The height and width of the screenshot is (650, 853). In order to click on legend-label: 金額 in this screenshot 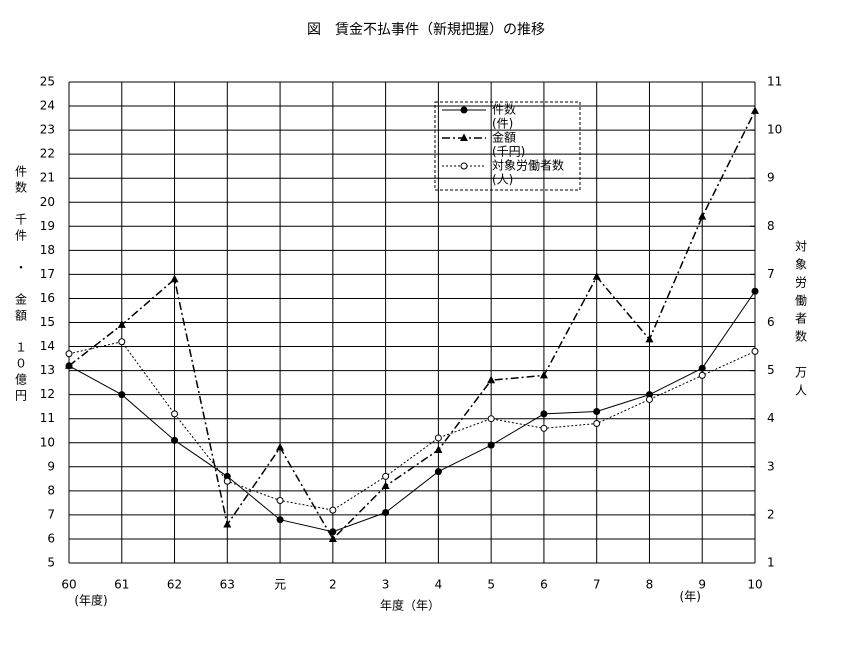, I will do `click(504, 137)`.